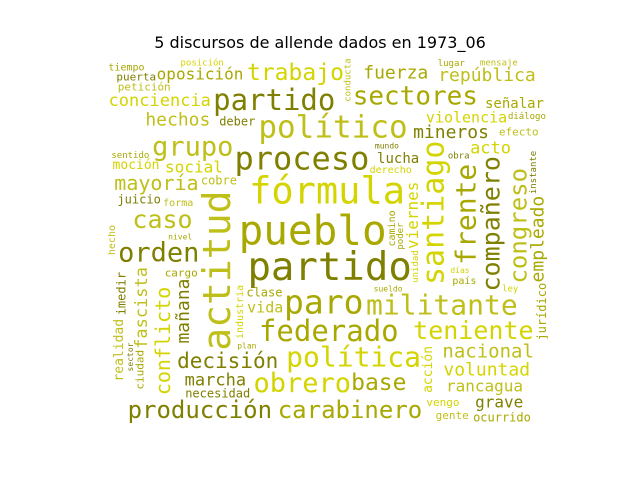 Image resolution: width=640 pixels, height=480 pixels. I want to click on word-puerta: puerta, so click(136, 76).